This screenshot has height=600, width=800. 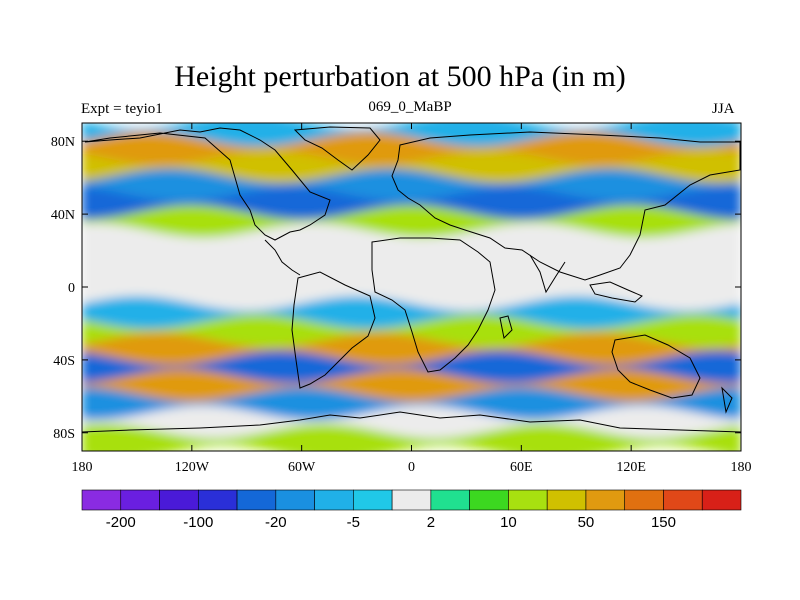 What do you see at coordinates (71, 288) in the screenshot?
I see `y-tick-label: 0` at bounding box center [71, 288].